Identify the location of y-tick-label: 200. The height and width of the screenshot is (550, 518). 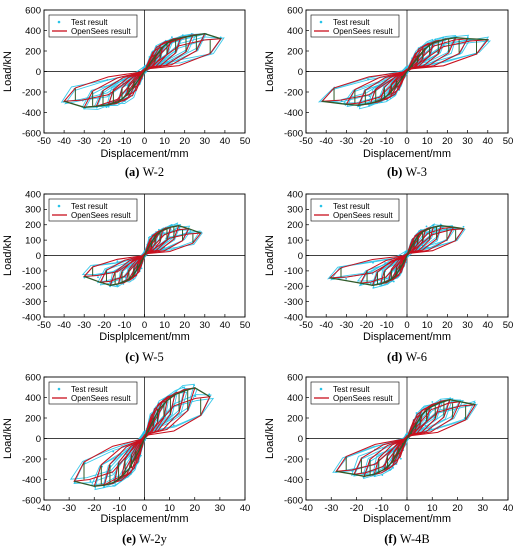
(295, 225).